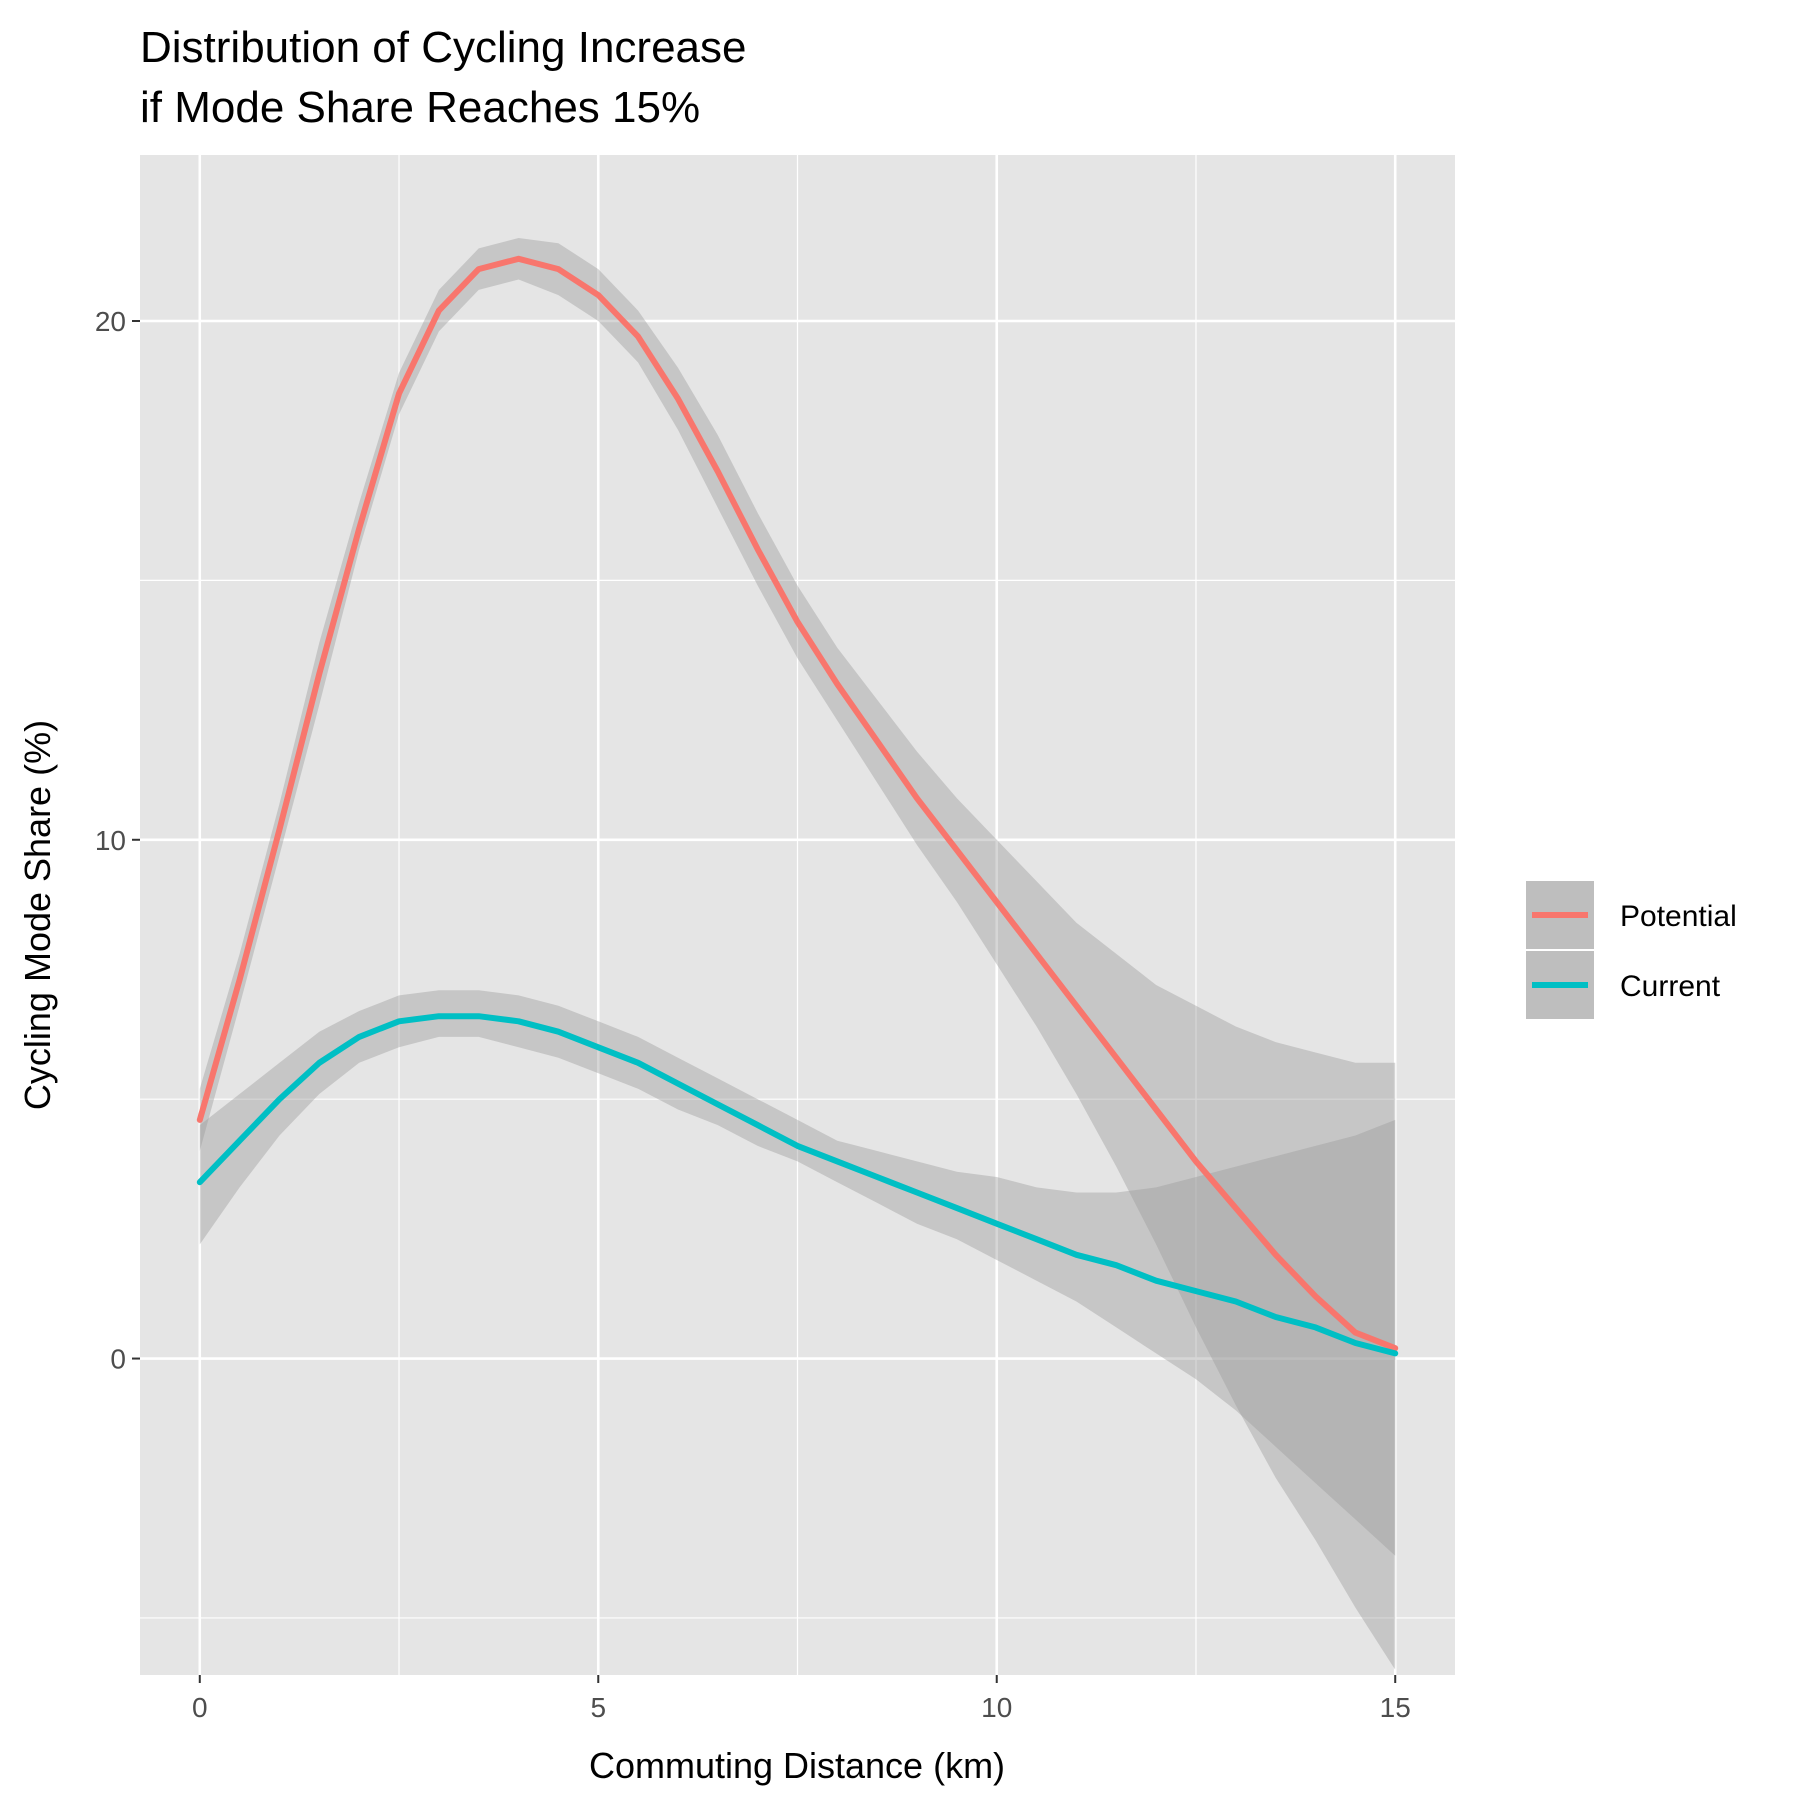 The image size is (1800, 1800). Describe the element at coordinates (797, 1765) in the screenshot. I see `x-axis-title: Commuting Distance (km)` at that location.